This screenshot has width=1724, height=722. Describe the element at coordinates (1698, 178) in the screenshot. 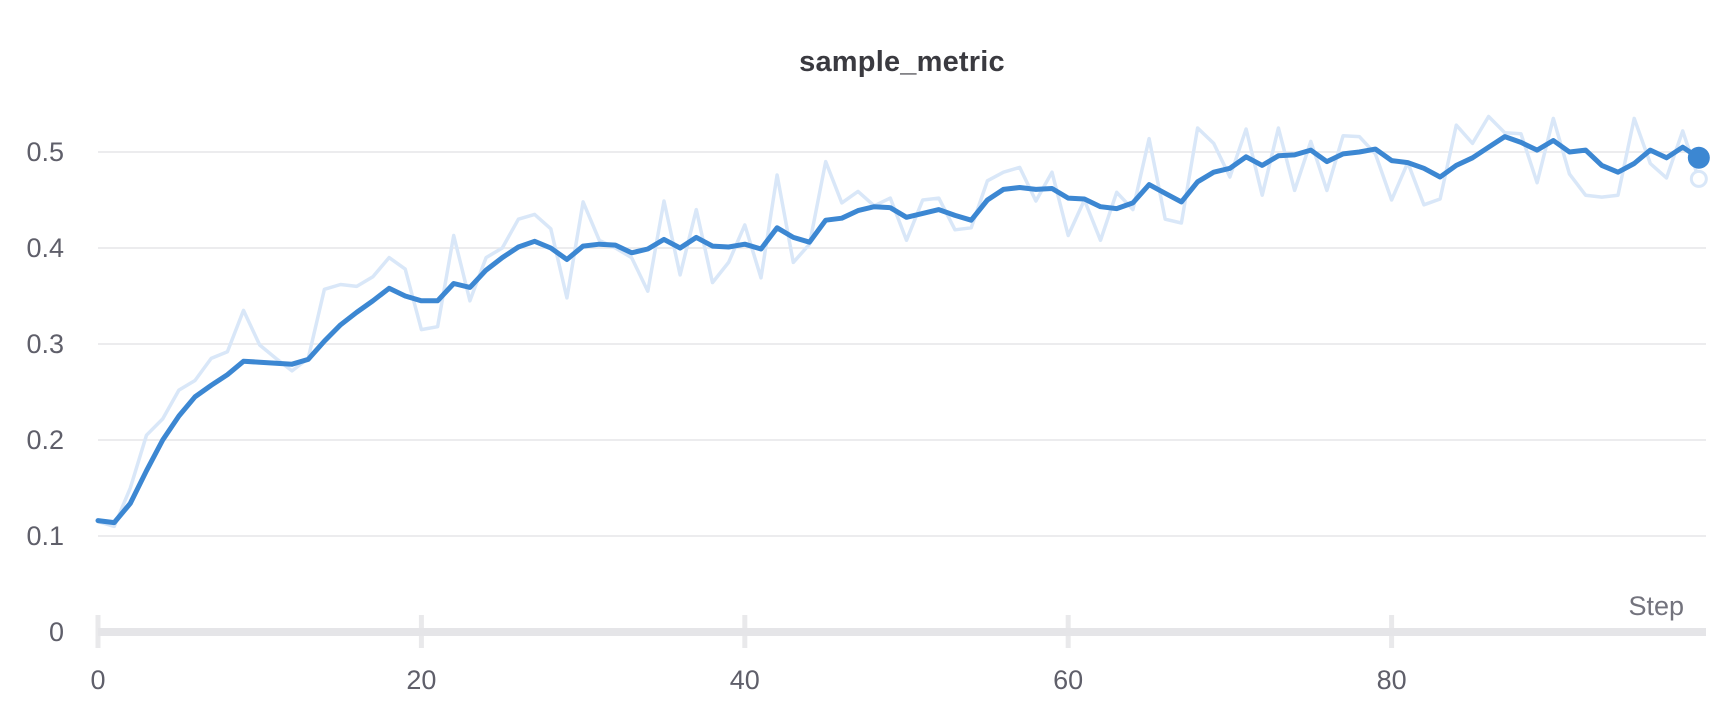

I see `raw-end-marker` at that location.